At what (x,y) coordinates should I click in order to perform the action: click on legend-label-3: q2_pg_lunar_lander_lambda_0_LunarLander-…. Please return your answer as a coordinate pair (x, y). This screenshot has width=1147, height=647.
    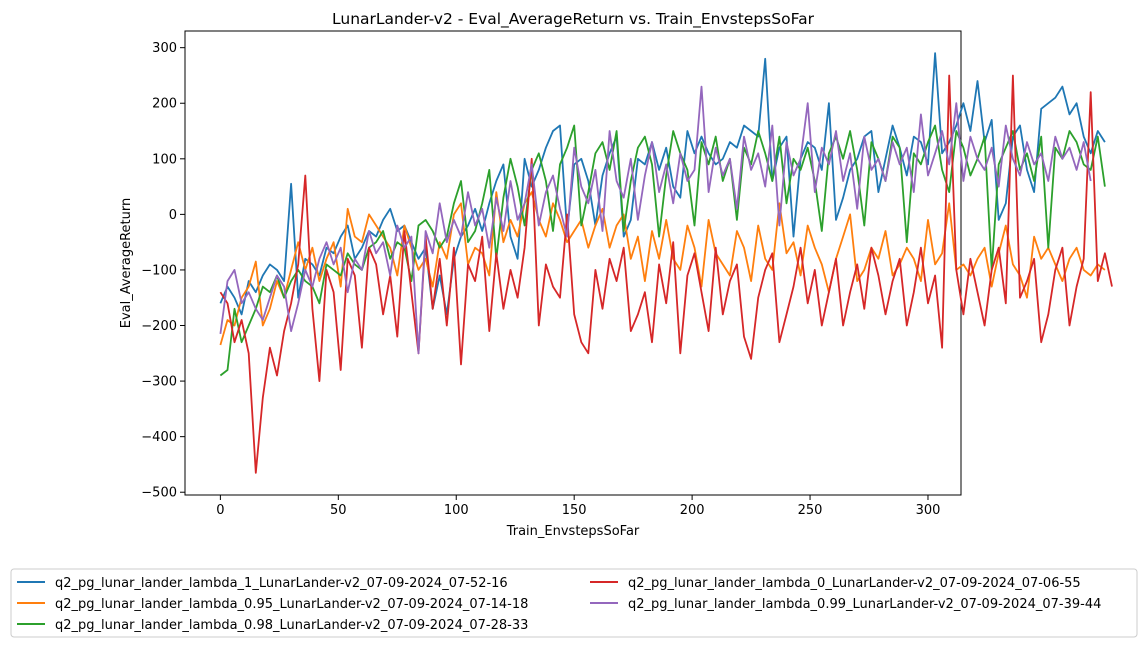
    Looking at the image, I should click on (854, 583).